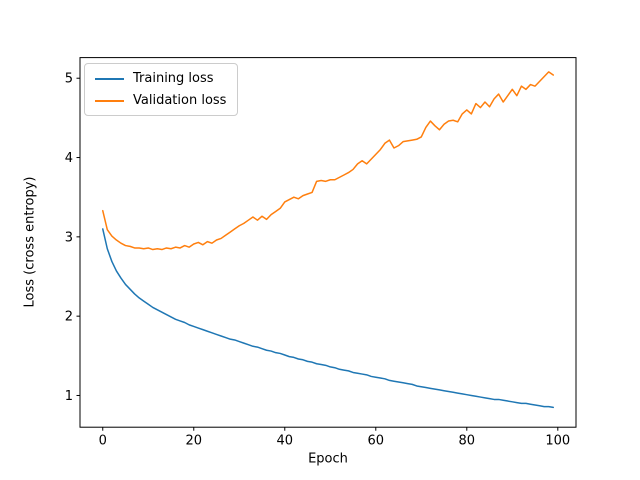  Describe the element at coordinates (30, 242) in the screenshot. I see `y-axis-label: Loss (cross entropy)` at that location.